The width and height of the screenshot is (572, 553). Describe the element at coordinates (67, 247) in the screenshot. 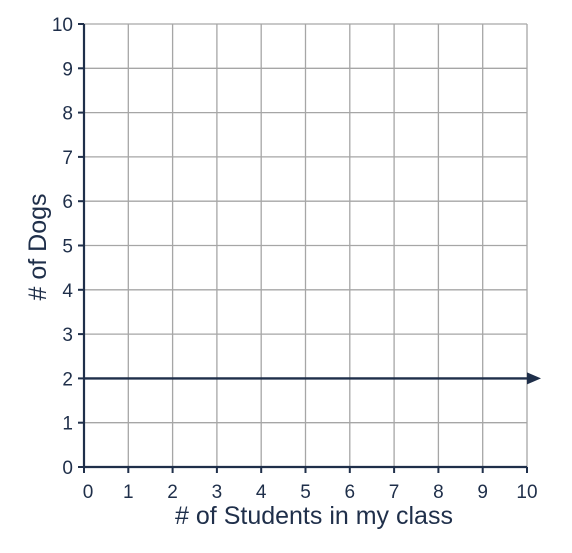

I see `y-tick-label-5: 5` at that location.